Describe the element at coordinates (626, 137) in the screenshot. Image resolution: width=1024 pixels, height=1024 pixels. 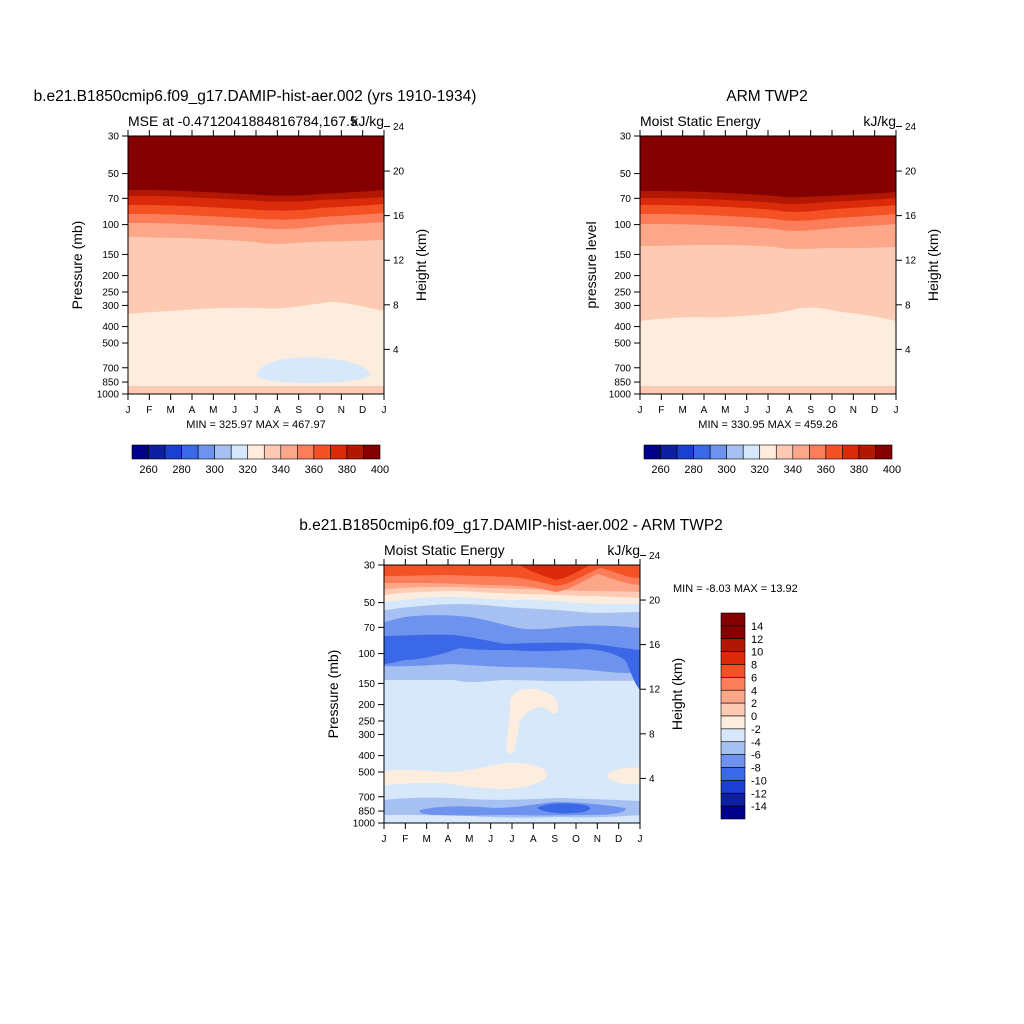
I see `panel2-ytick-label: 30` at that location.